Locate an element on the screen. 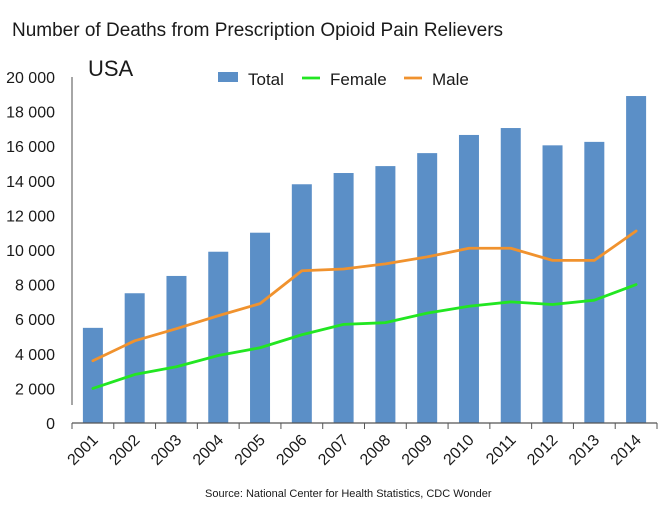 The image size is (663, 512). bar-total-2006 is located at coordinates (301, 303).